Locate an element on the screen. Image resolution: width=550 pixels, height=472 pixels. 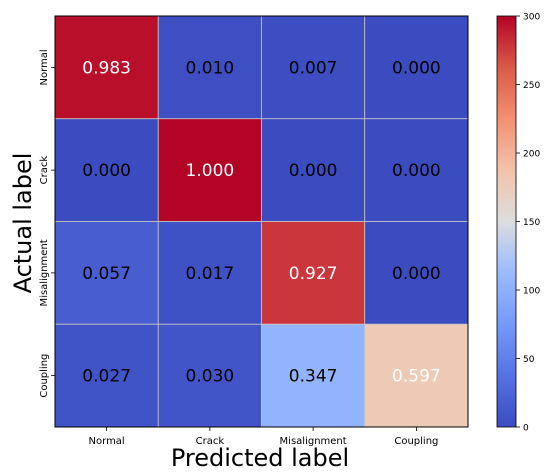
y-axis-ticks: Normal Crack Misalignment Coupling is located at coordinates (47, 223).